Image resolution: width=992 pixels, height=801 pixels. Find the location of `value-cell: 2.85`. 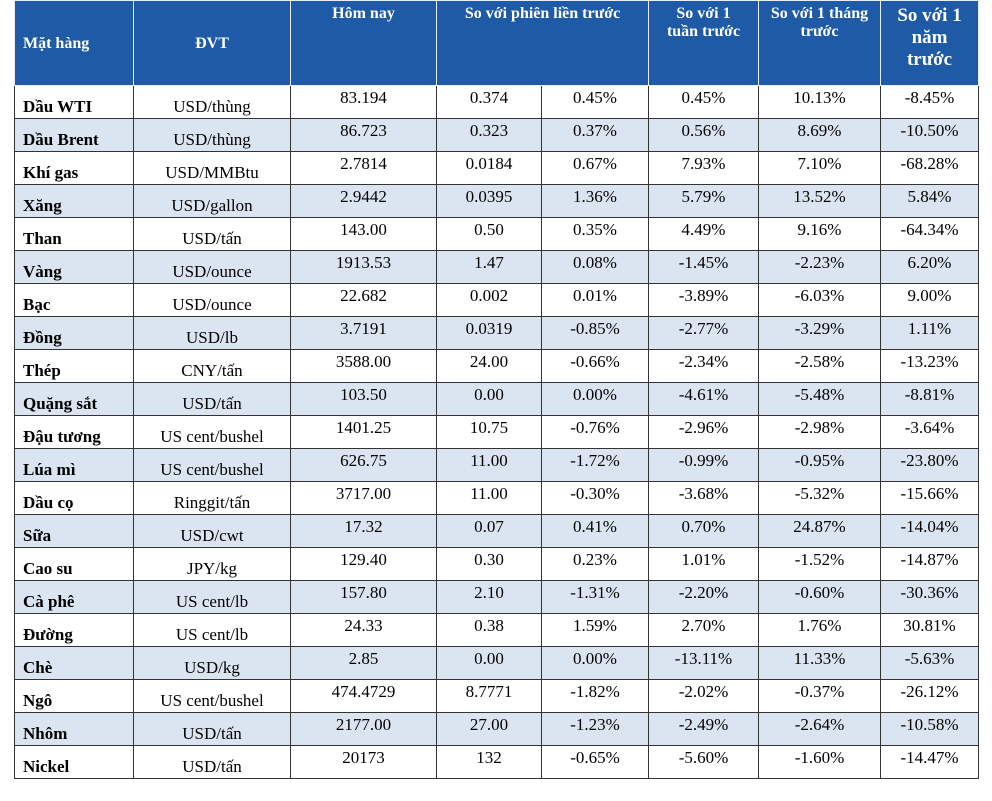

value-cell: 2.85 is located at coordinates (363, 663).